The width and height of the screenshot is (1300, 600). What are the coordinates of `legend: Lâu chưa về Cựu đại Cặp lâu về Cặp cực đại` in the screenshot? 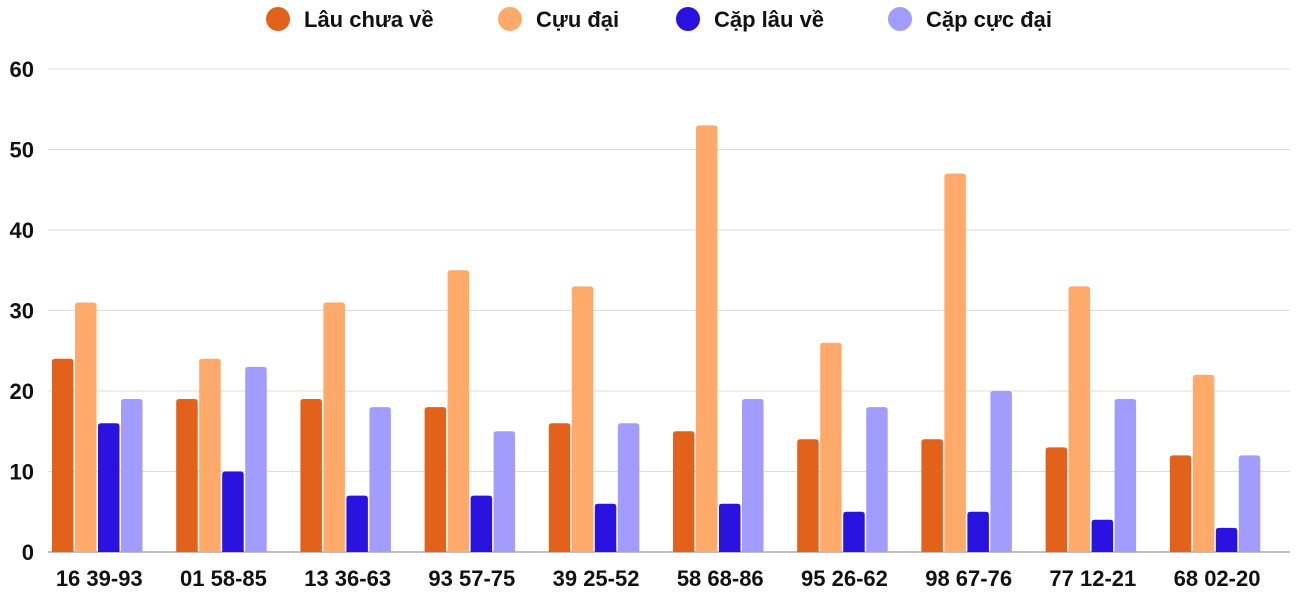 It's located at (659, 19).